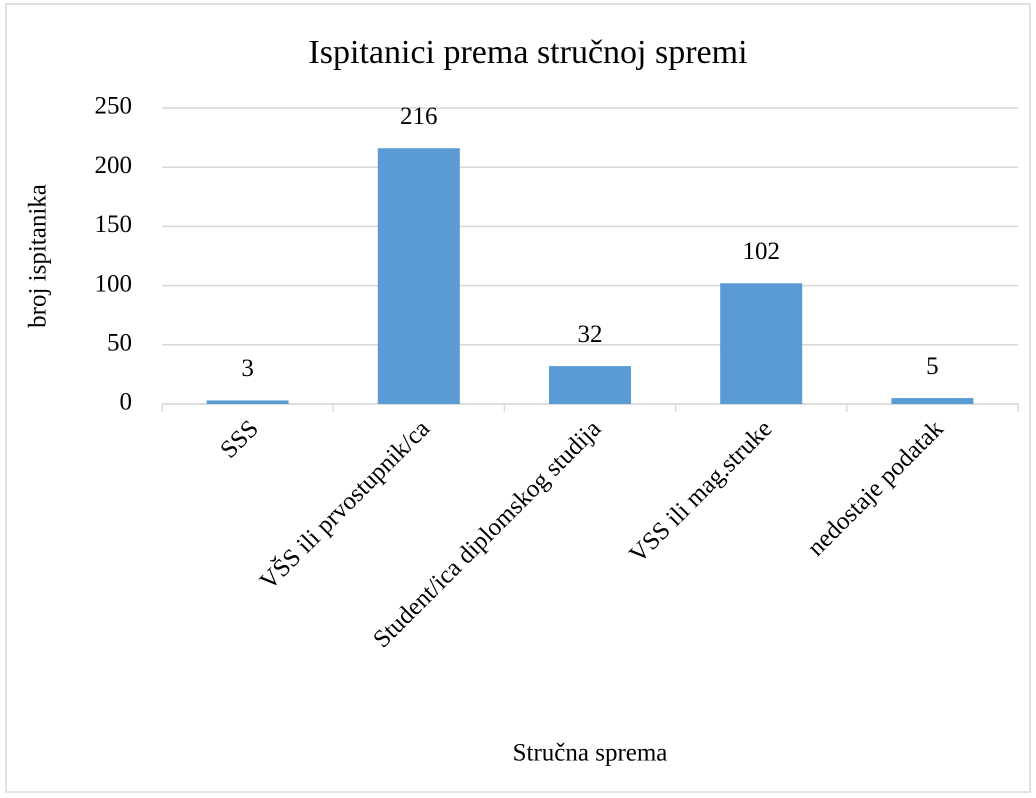 The image size is (1036, 798). What do you see at coordinates (590, 753) in the screenshot?
I see `x-axis-label: Stručna sprema` at bounding box center [590, 753].